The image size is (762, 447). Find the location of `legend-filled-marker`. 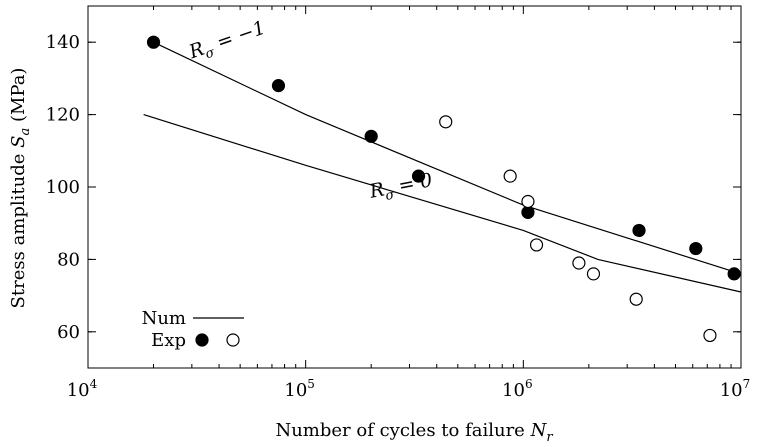

legend-filled-marker is located at coordinates (202, 340).